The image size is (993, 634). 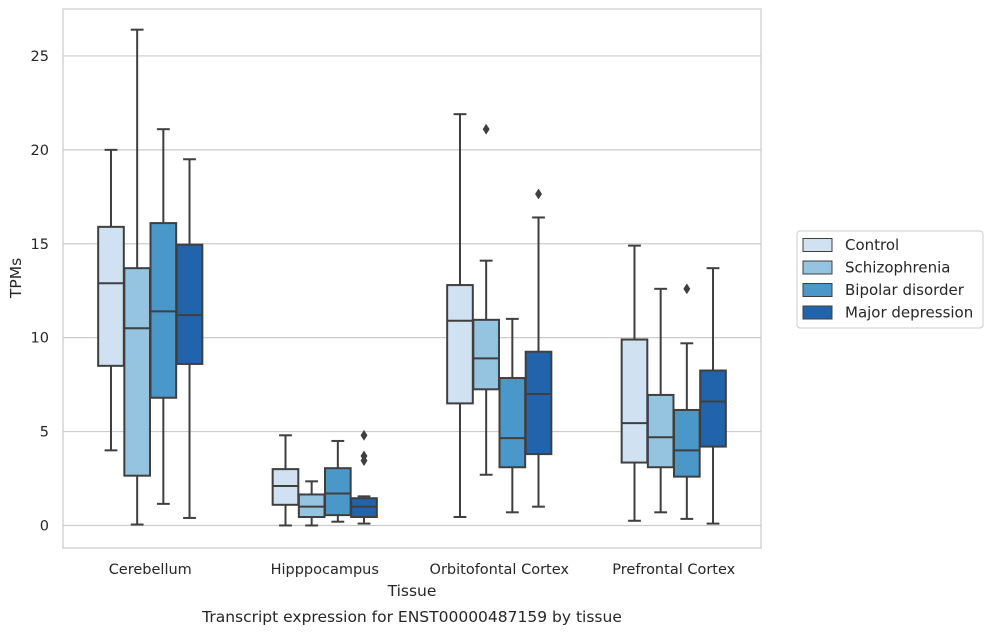 What do you see at coordinates (897, 268) in the screenshot?
I see `legend-label: Schizophrenia` at bounding box center [897, 268].